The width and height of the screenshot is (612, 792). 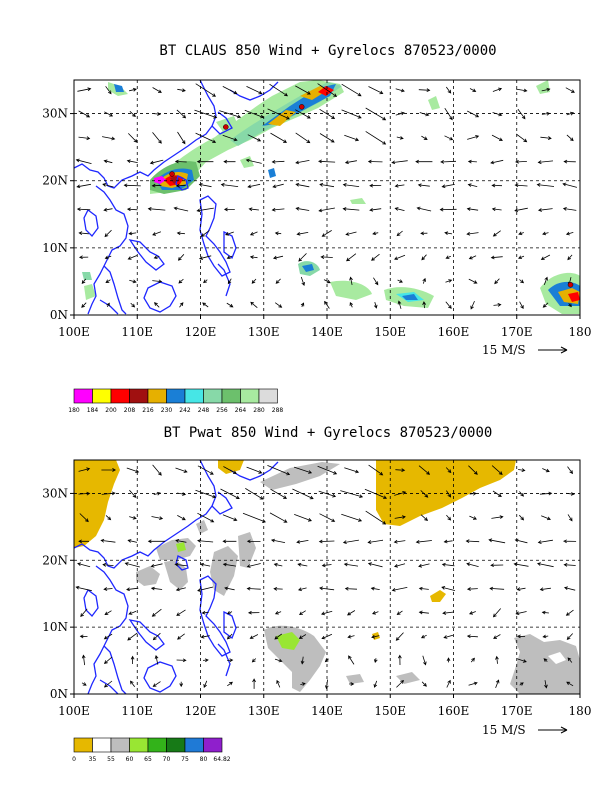 I want to click on pwat-blob, so click(x=224, y=571).